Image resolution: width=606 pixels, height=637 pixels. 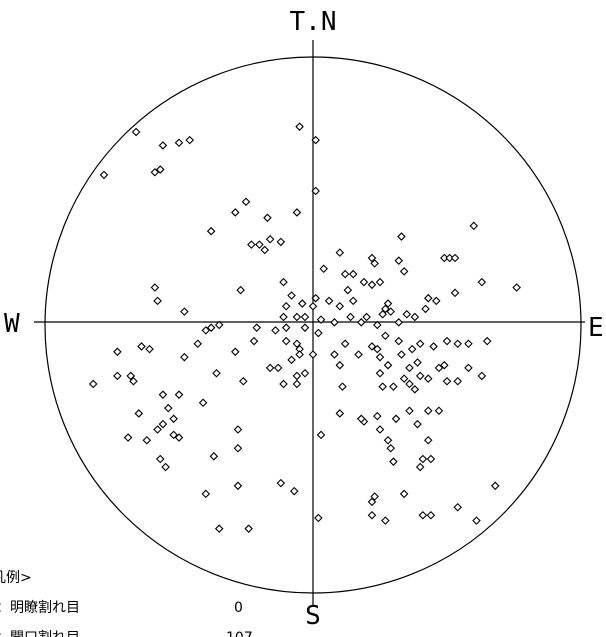 I want to click on legend-count: 107, so click(x=239, y=633).